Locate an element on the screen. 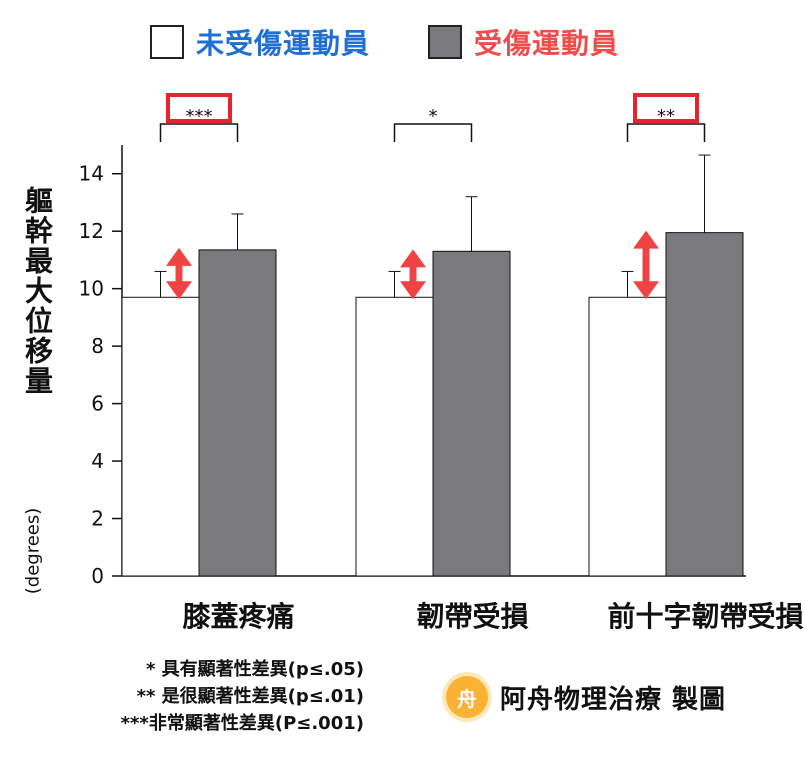 The height and width of the screenshot is (764, 805). significance-label: * is located at coordinates (433, 116).